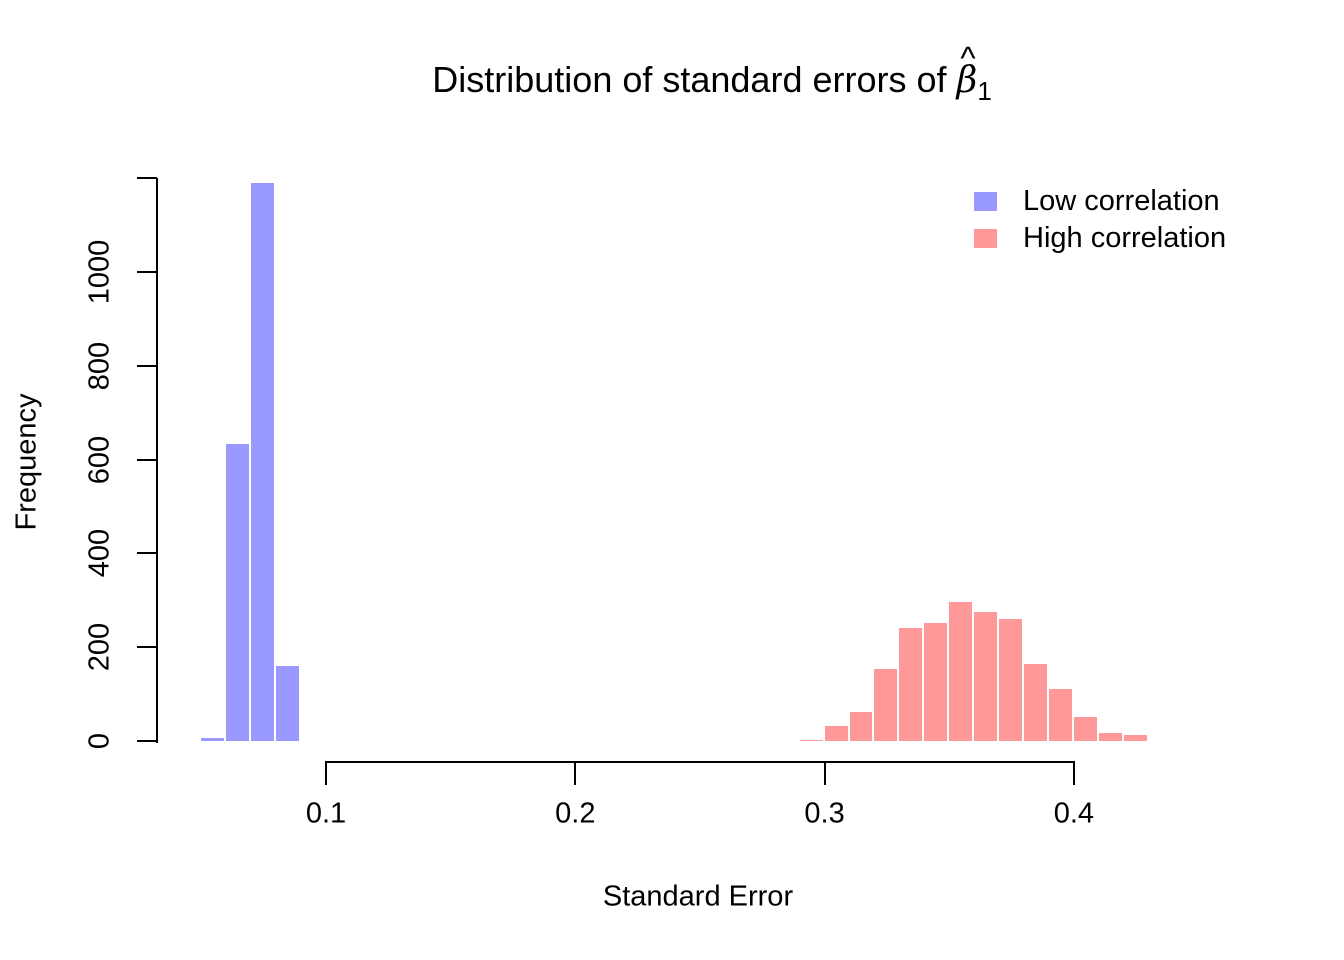 The width and height of the screenshot is (1344, 960). Describe the element at coordinates (326, 813) in the screenshot. I see `x-tick-label: 0.1` at that location.